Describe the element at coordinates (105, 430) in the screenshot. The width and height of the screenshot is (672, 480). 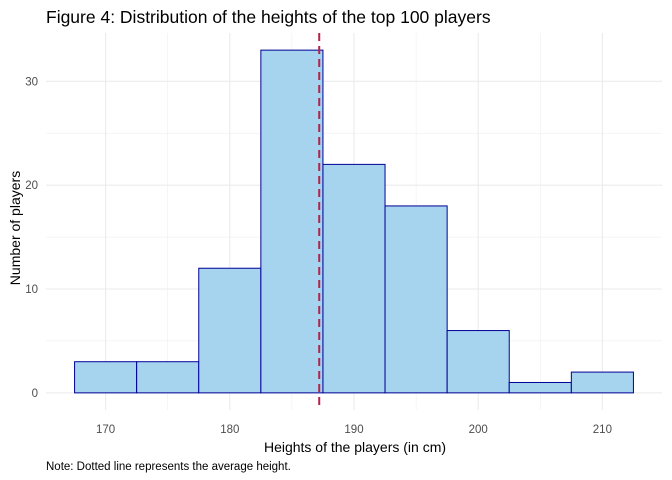
I see `x-tick-label: 170` at that location.